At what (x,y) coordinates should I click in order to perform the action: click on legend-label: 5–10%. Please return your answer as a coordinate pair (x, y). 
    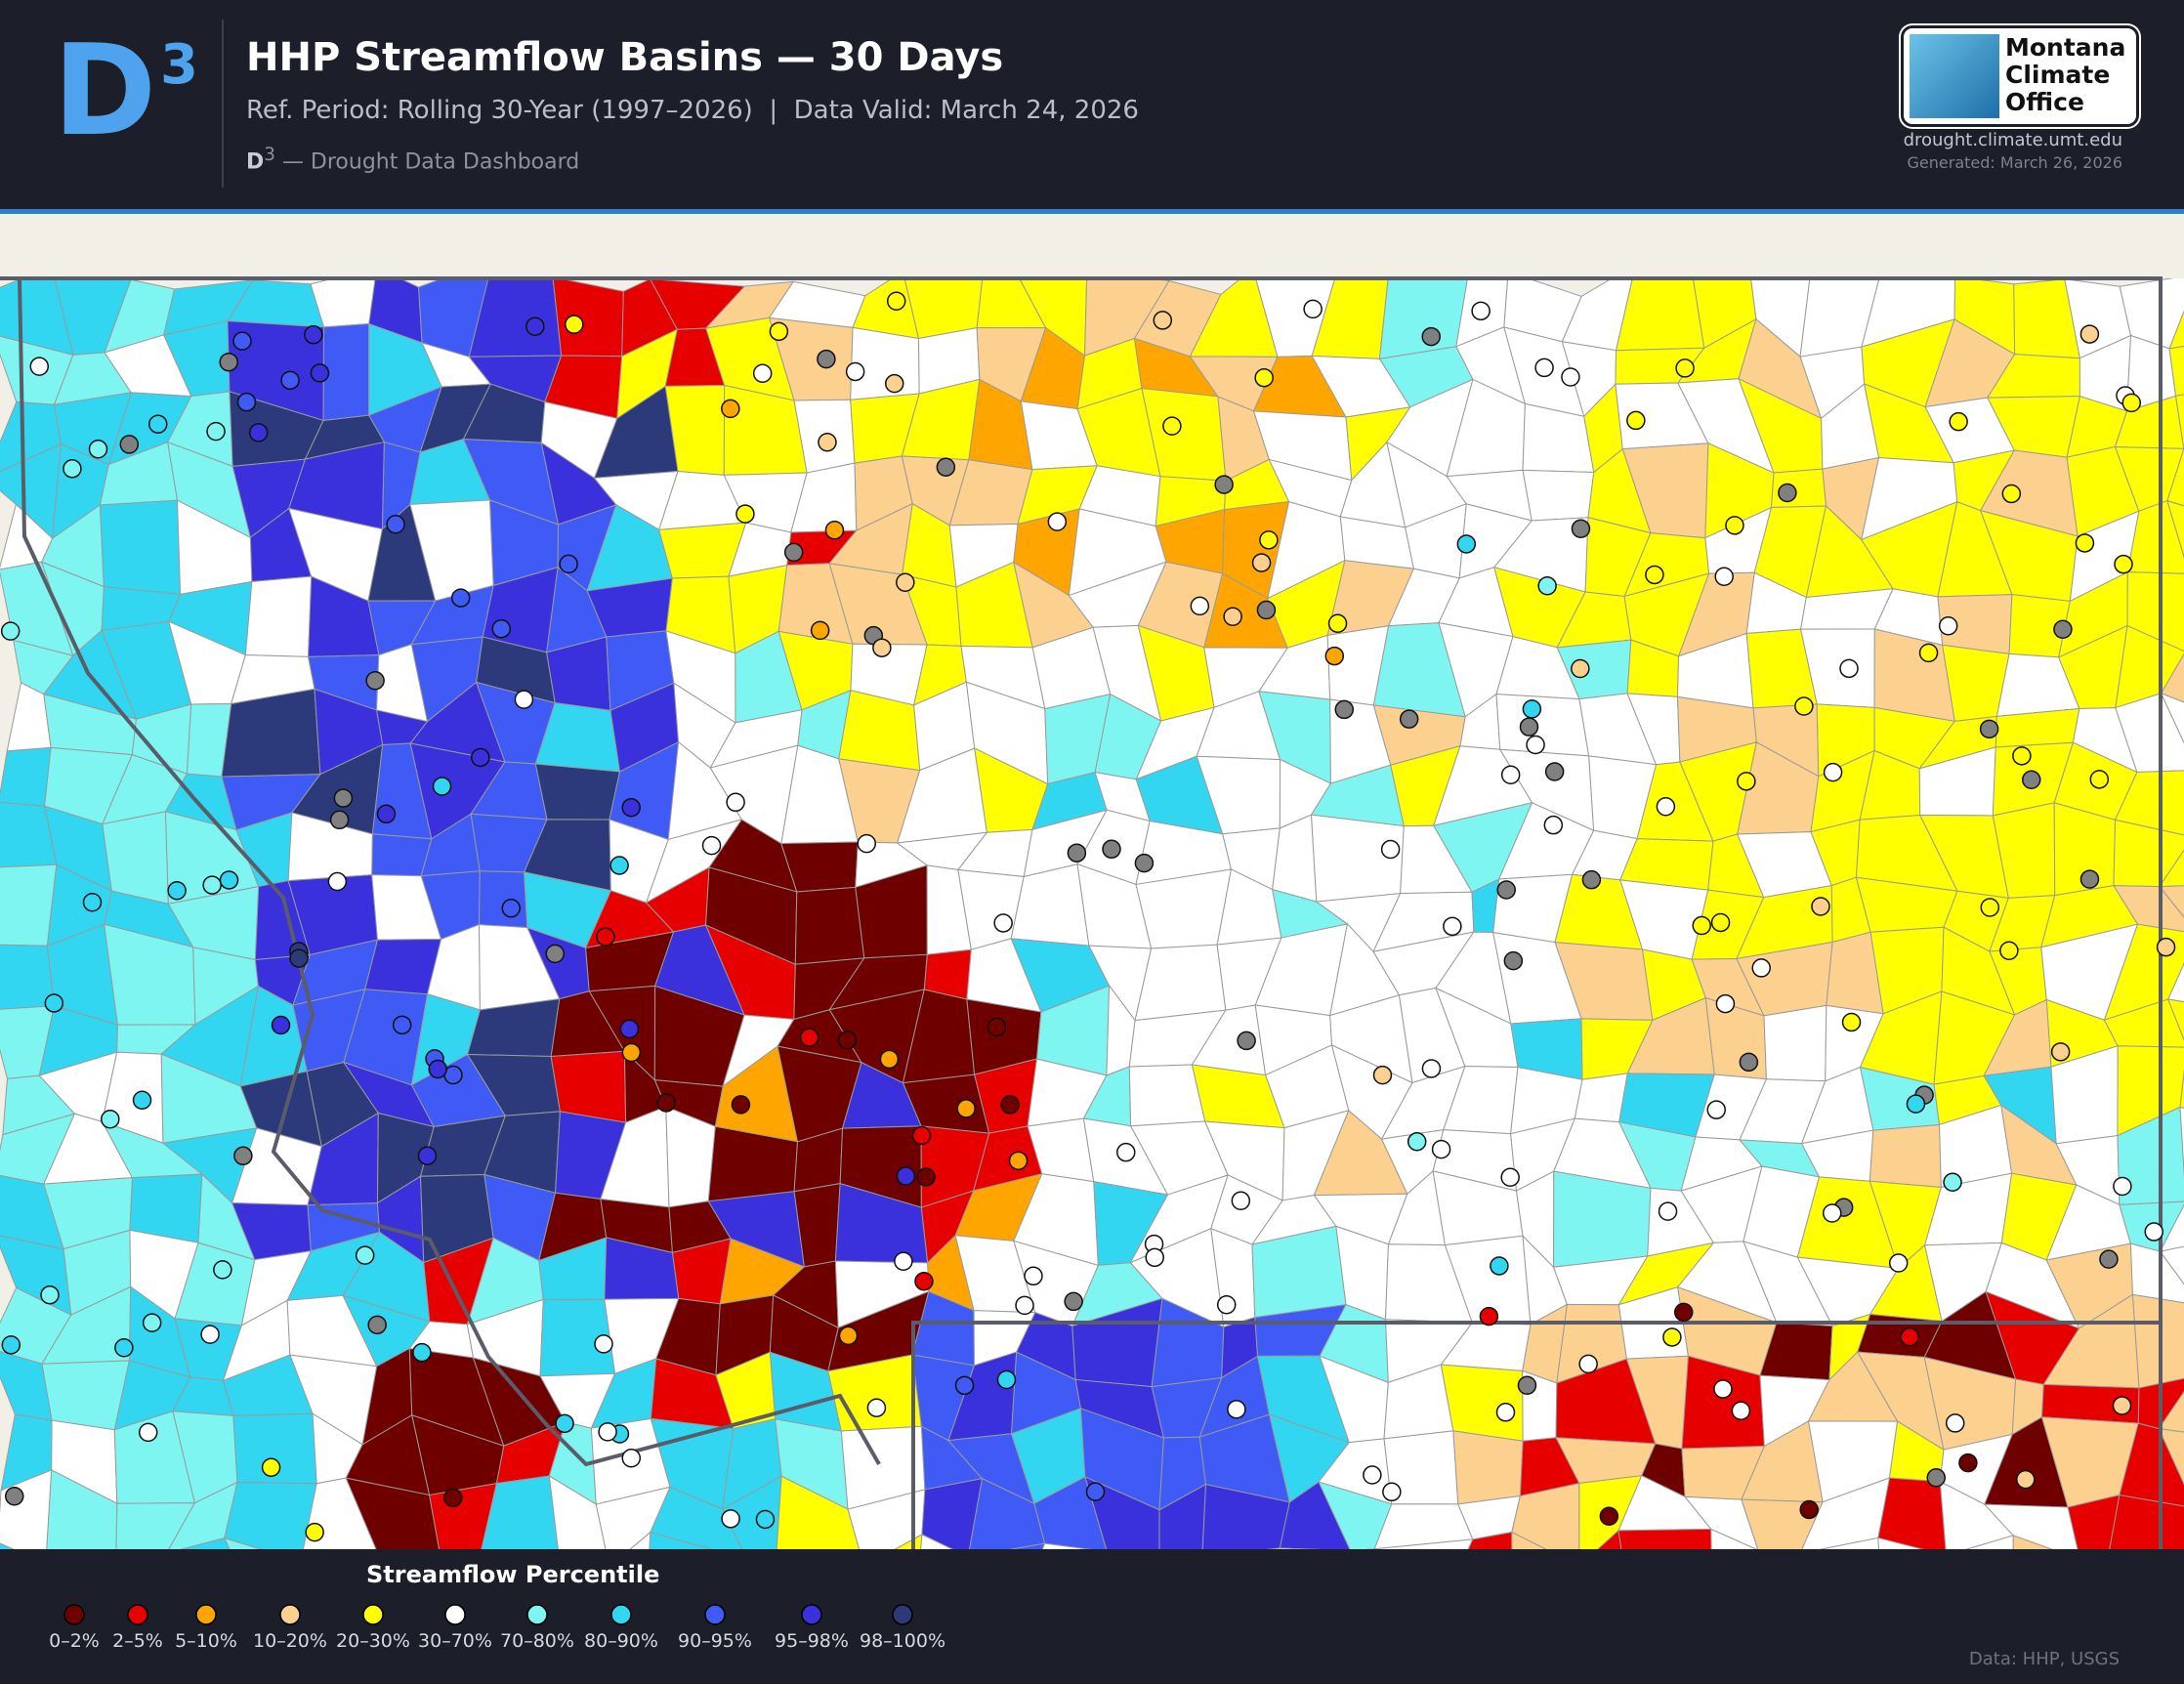
    Looking at the image, I should click on (206, 1641).